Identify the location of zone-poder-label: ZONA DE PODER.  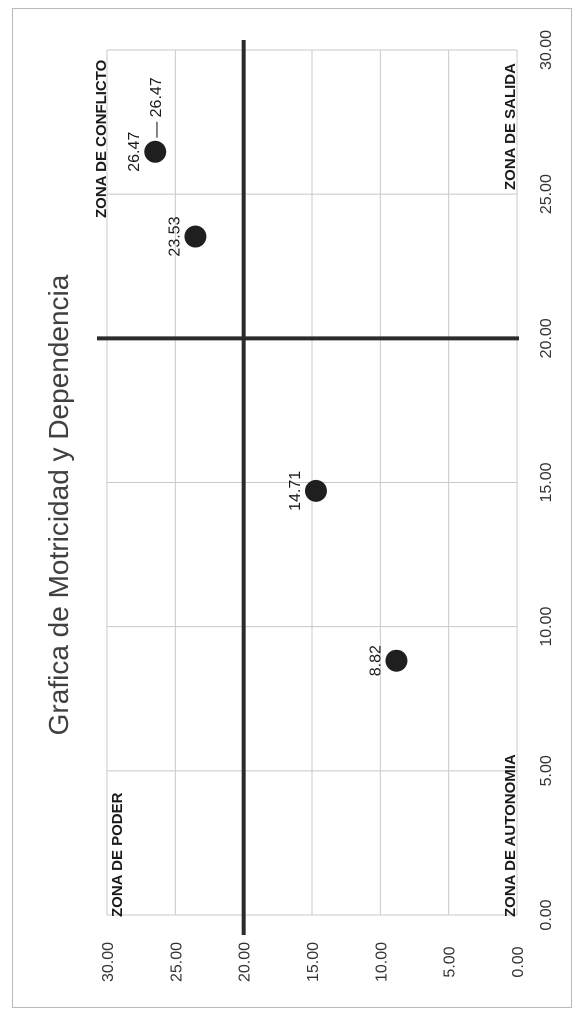
(117, 854).